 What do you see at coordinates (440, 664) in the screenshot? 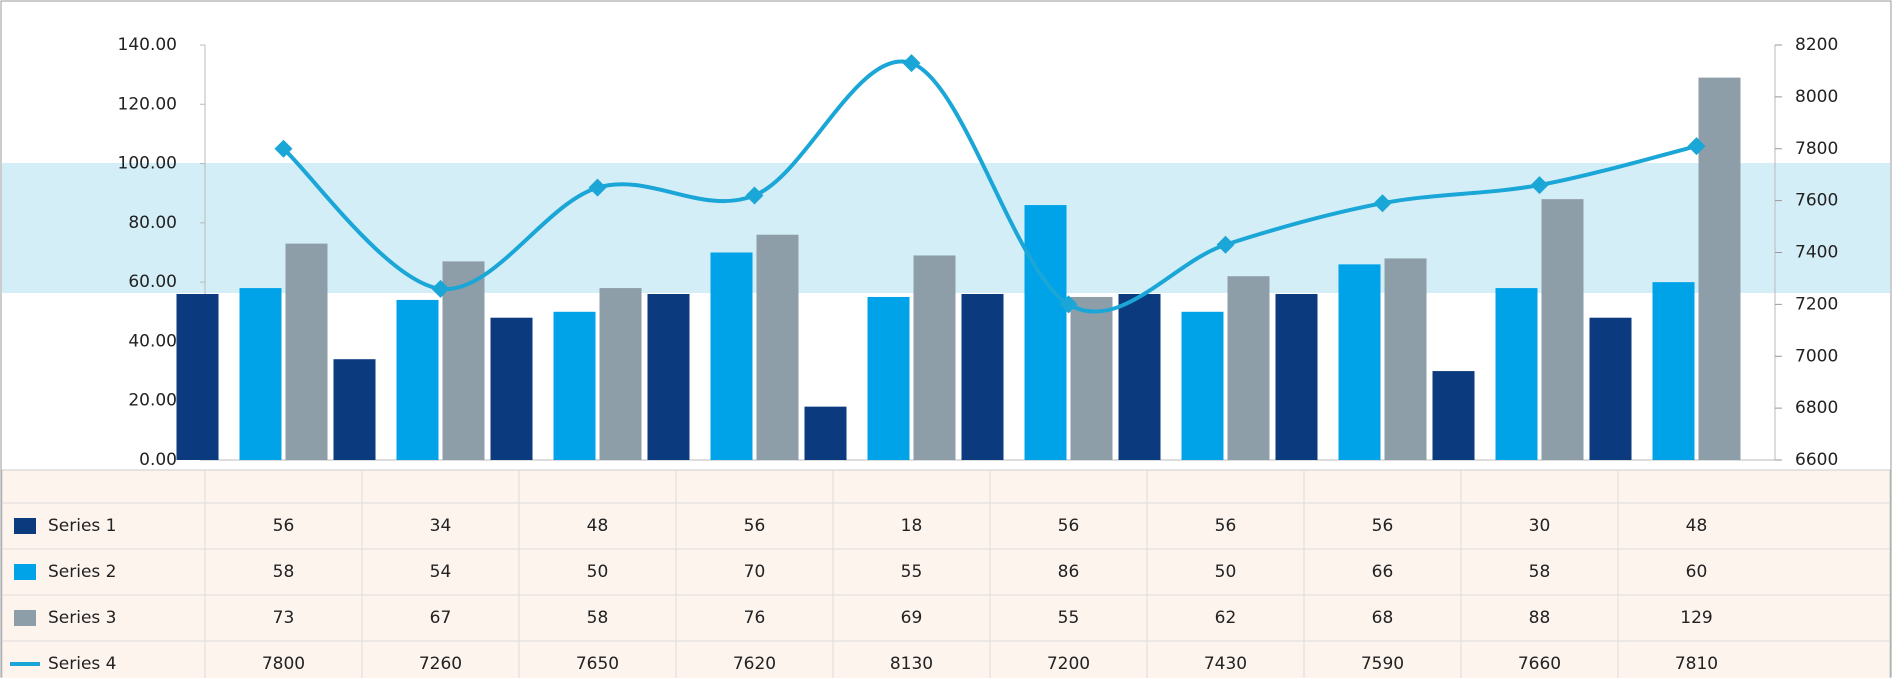
I see `table-value: 7260` at bounding box center [440, 664].